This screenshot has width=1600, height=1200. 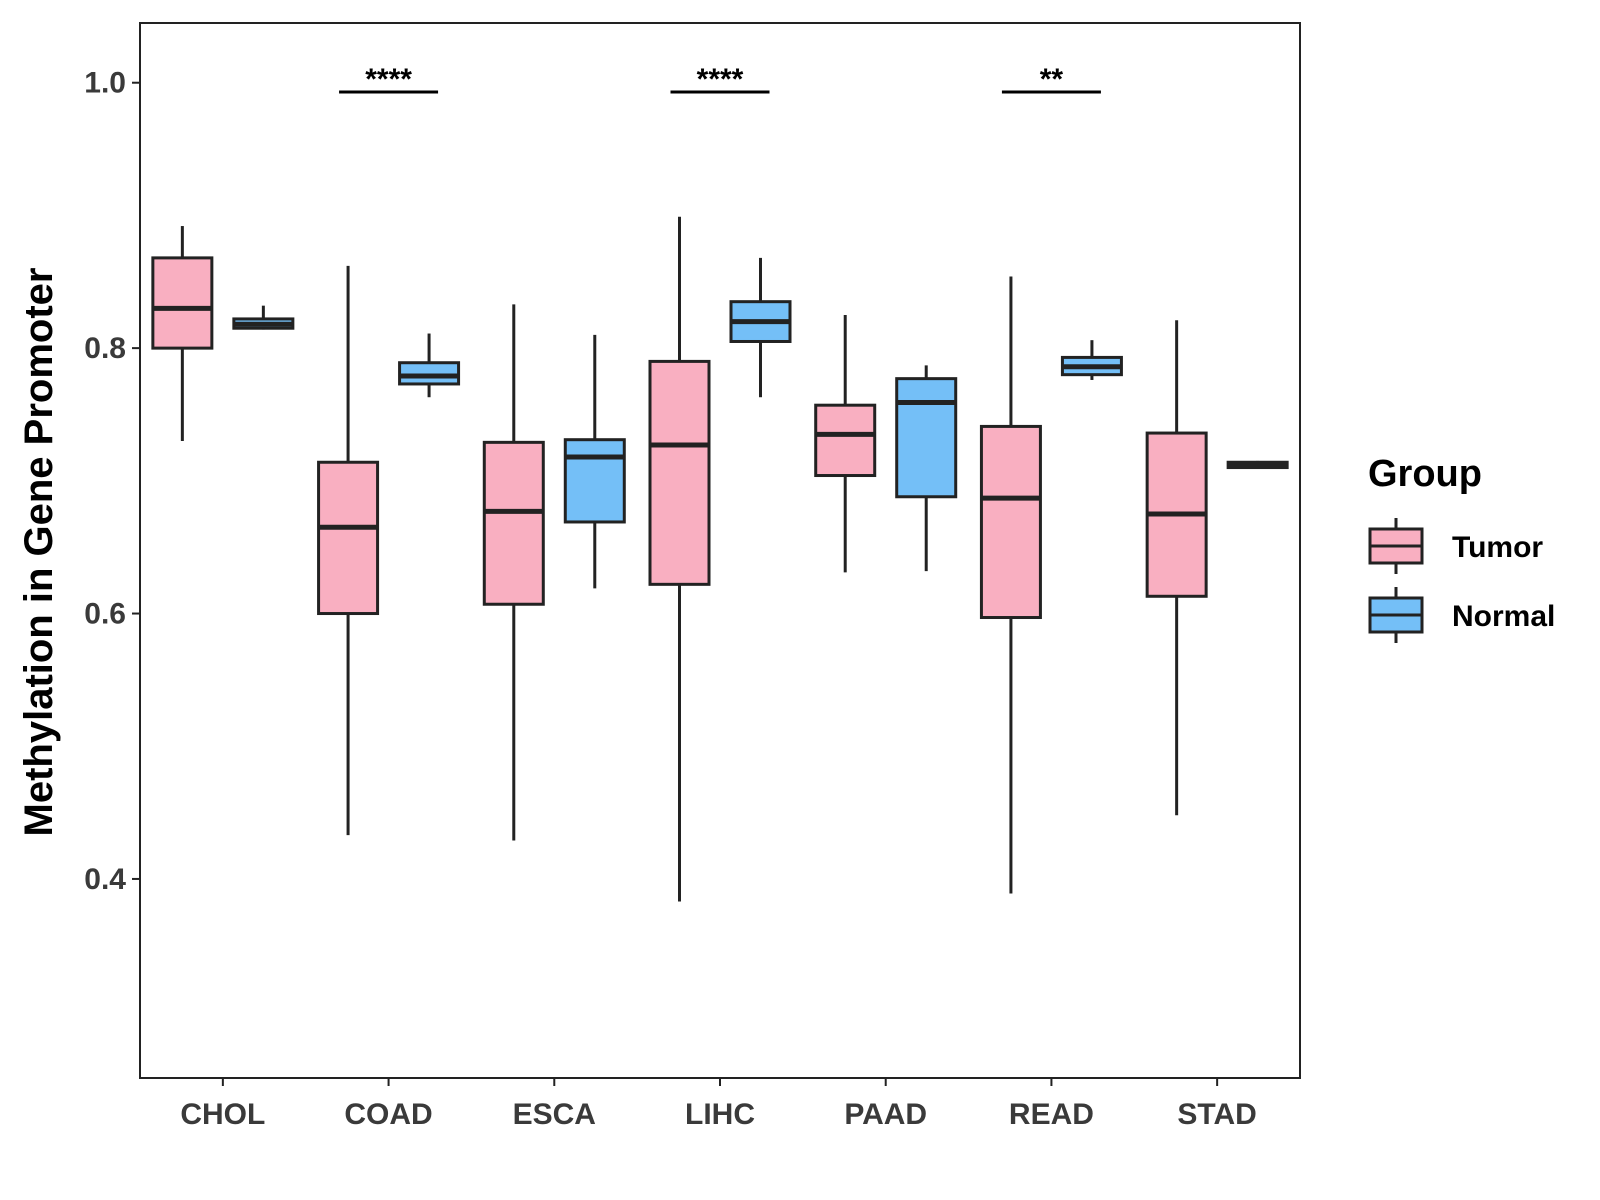 I want to click on tumor-box-coad, so click(x=348, y=550).